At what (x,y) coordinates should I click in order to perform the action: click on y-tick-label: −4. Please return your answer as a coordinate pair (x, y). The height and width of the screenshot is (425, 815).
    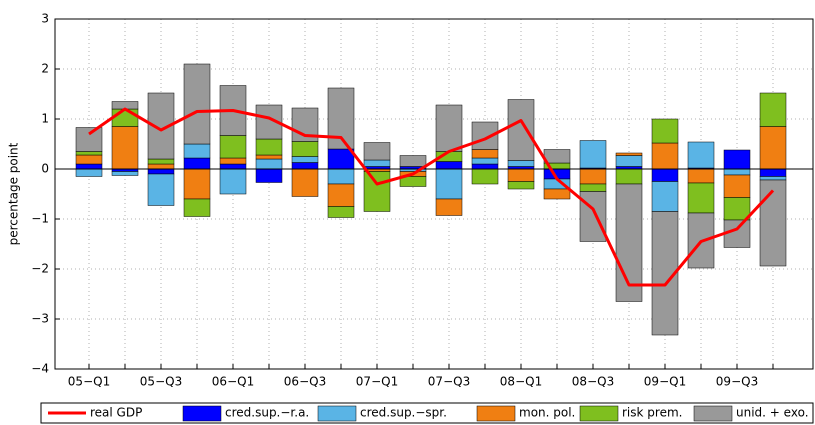
    Looking at the image, I should click on (40, 369).